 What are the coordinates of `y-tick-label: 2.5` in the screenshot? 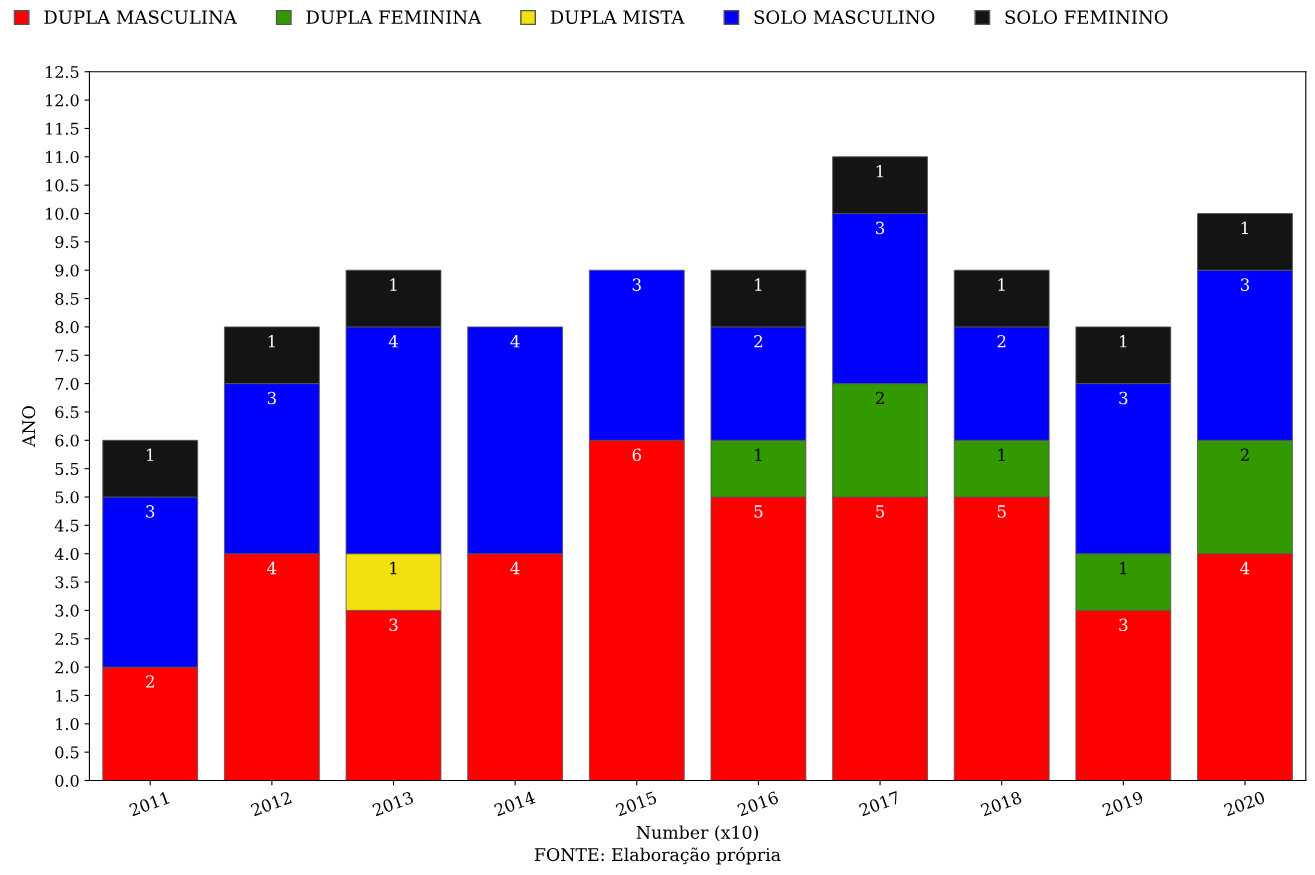 It's located at (67, 639).